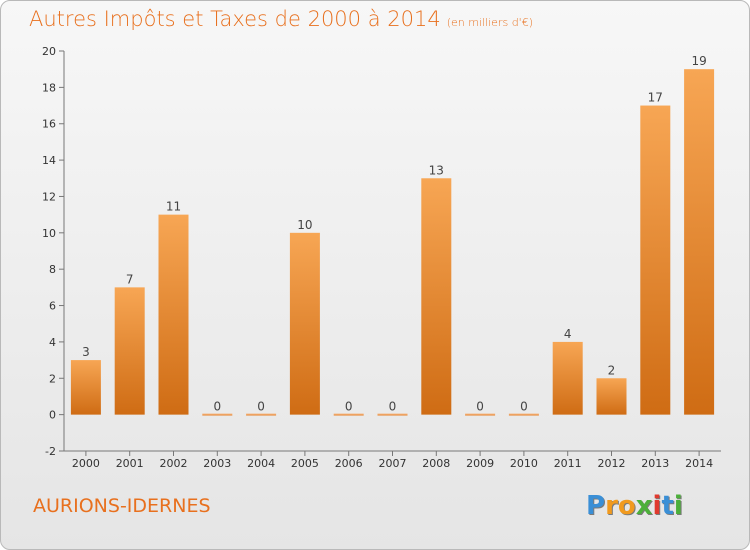 The image size is (750, 550). I want to click on data-label: 2, so click(612, 370).